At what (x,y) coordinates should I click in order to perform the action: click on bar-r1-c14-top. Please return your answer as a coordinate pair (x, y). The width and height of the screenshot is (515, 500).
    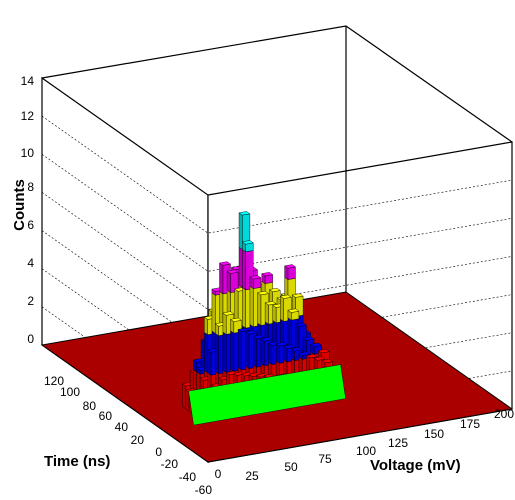
    Looking at the image, I should click on (297, 295).